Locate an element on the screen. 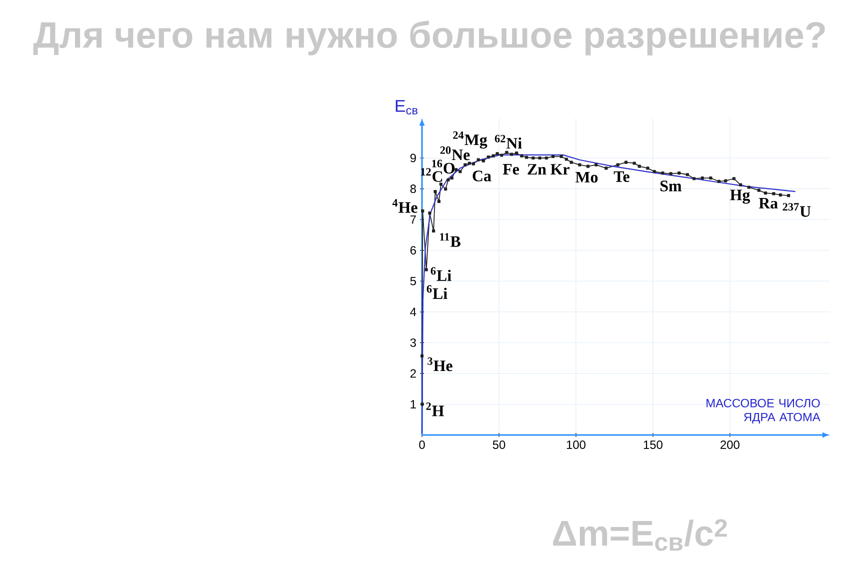 This screenshot has height=581, width=864. annotation: $^{24}$Mg is located at coordinates (470, 140).